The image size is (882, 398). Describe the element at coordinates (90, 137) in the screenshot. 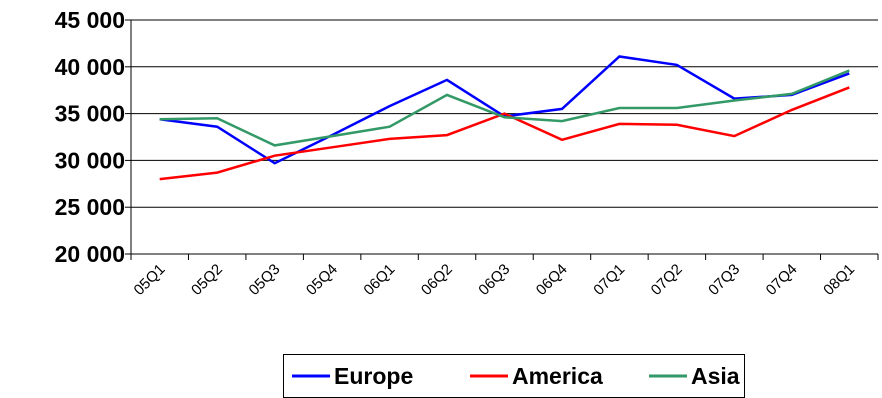

I see `y-axis-tick-labels: 20 000 25 000 30 000 35 000 40 000 45 000` at that location.